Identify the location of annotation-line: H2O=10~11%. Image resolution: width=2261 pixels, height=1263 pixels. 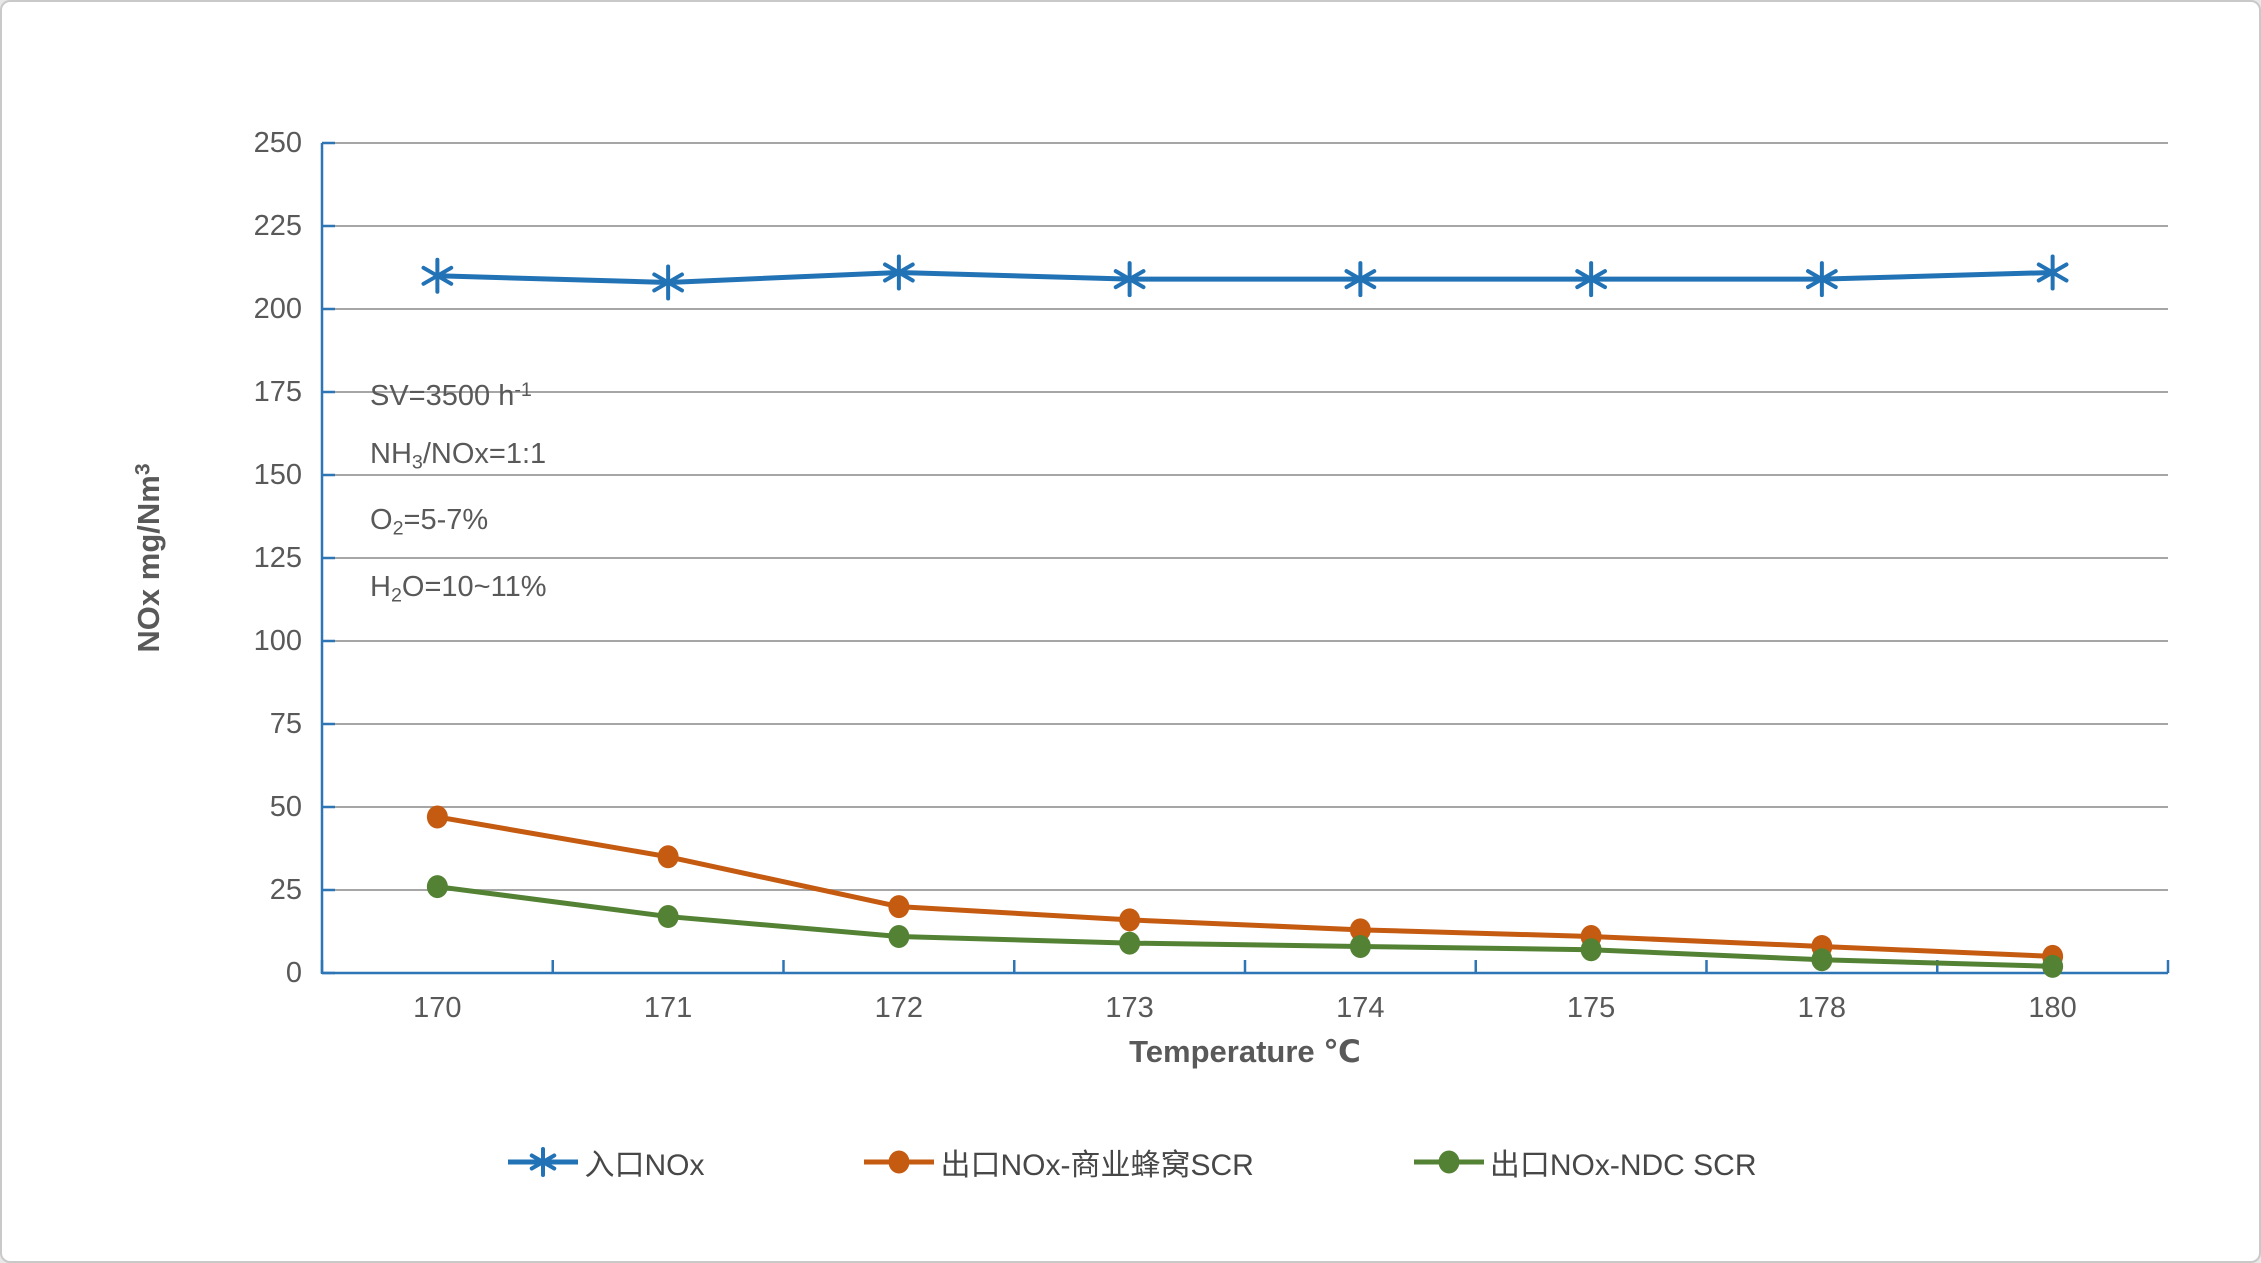
(458, 591).